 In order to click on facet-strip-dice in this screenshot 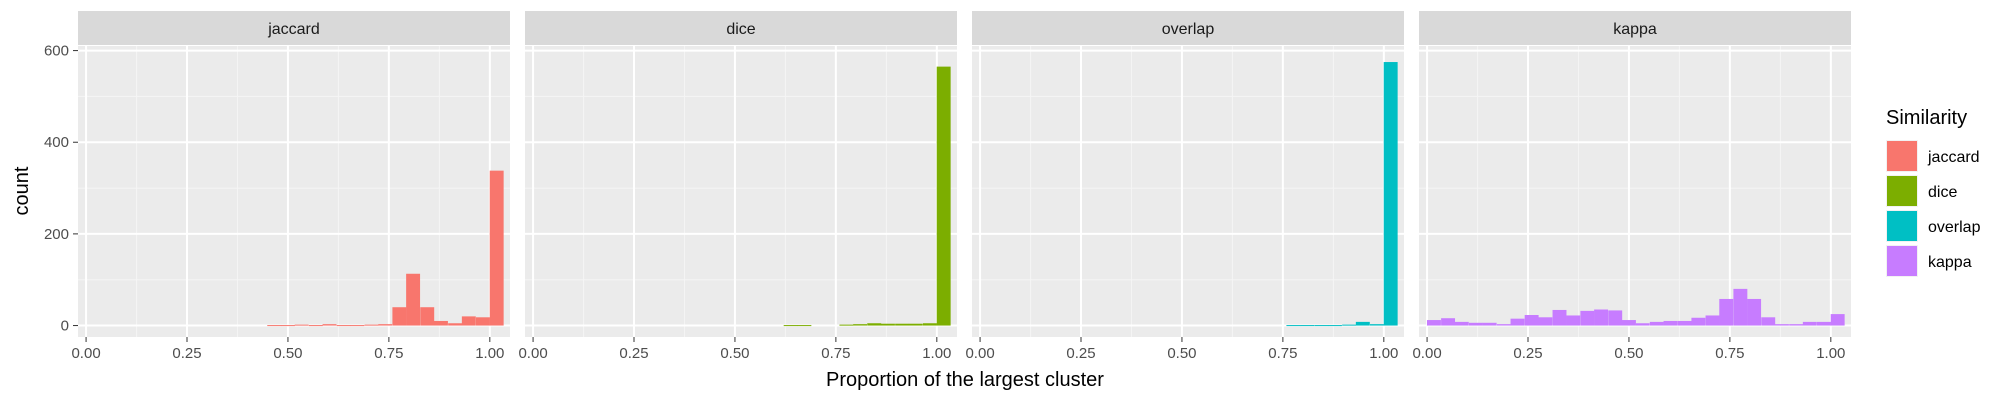, I will do `click(741, 28)`.